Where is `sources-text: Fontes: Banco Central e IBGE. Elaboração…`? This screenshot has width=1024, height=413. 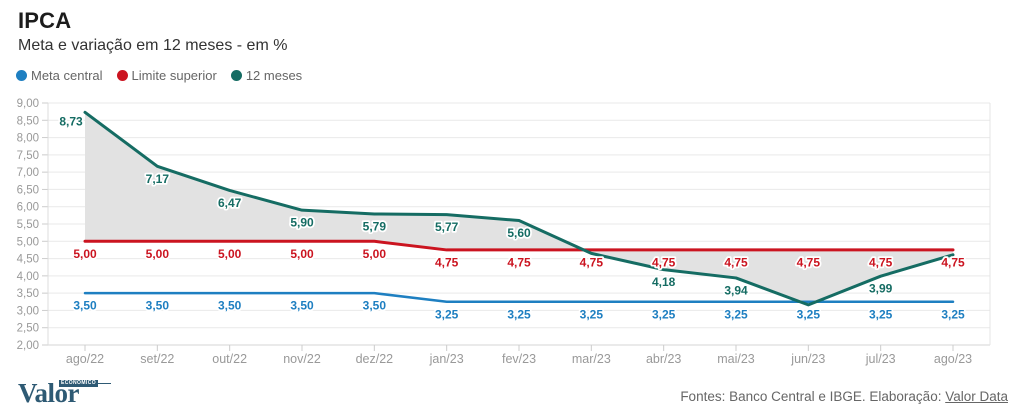
sources-text: Fontes: Banco Central e IBGE. Elaboração… is located at coordinates (844, 396).